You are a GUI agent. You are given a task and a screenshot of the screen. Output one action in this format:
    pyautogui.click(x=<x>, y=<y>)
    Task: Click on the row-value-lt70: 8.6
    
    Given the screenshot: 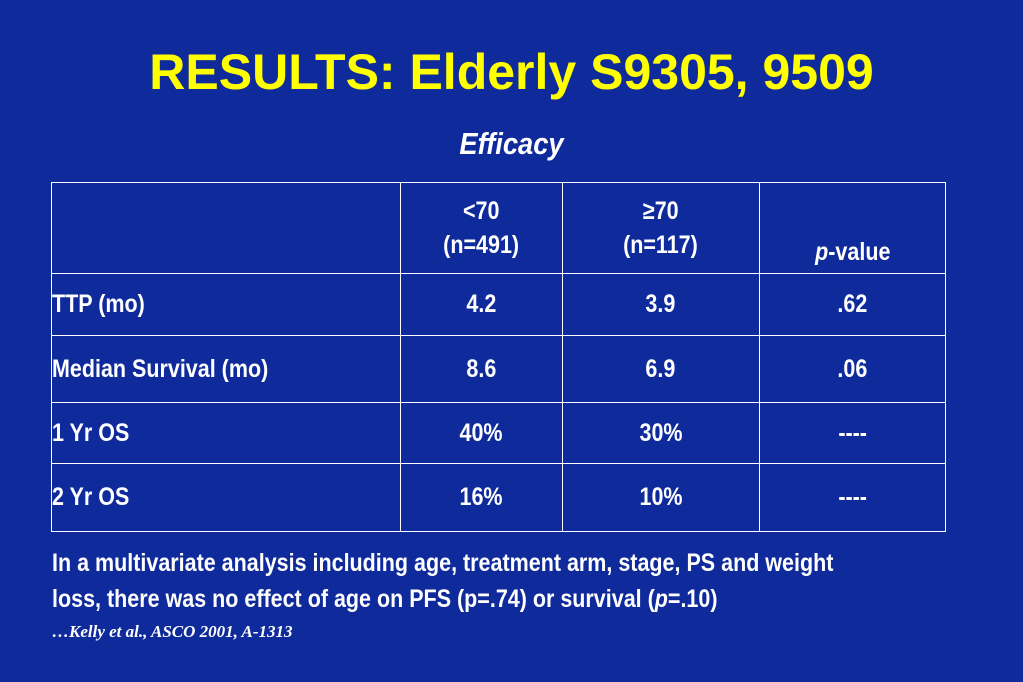 What is the action you would take?
    pyautogui.click(x=481, y=368)
    